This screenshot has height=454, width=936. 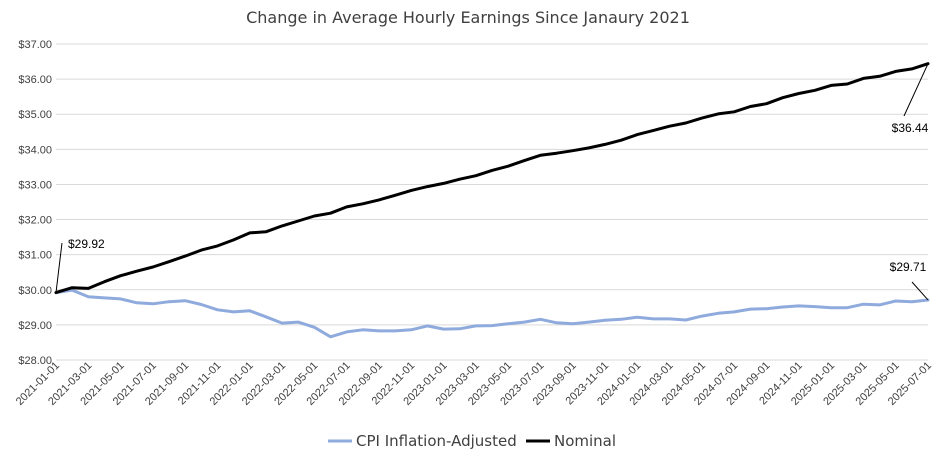 I want to click on legend: CPI Inflation-Adjusted Nominal, so click(x=472, y=441).